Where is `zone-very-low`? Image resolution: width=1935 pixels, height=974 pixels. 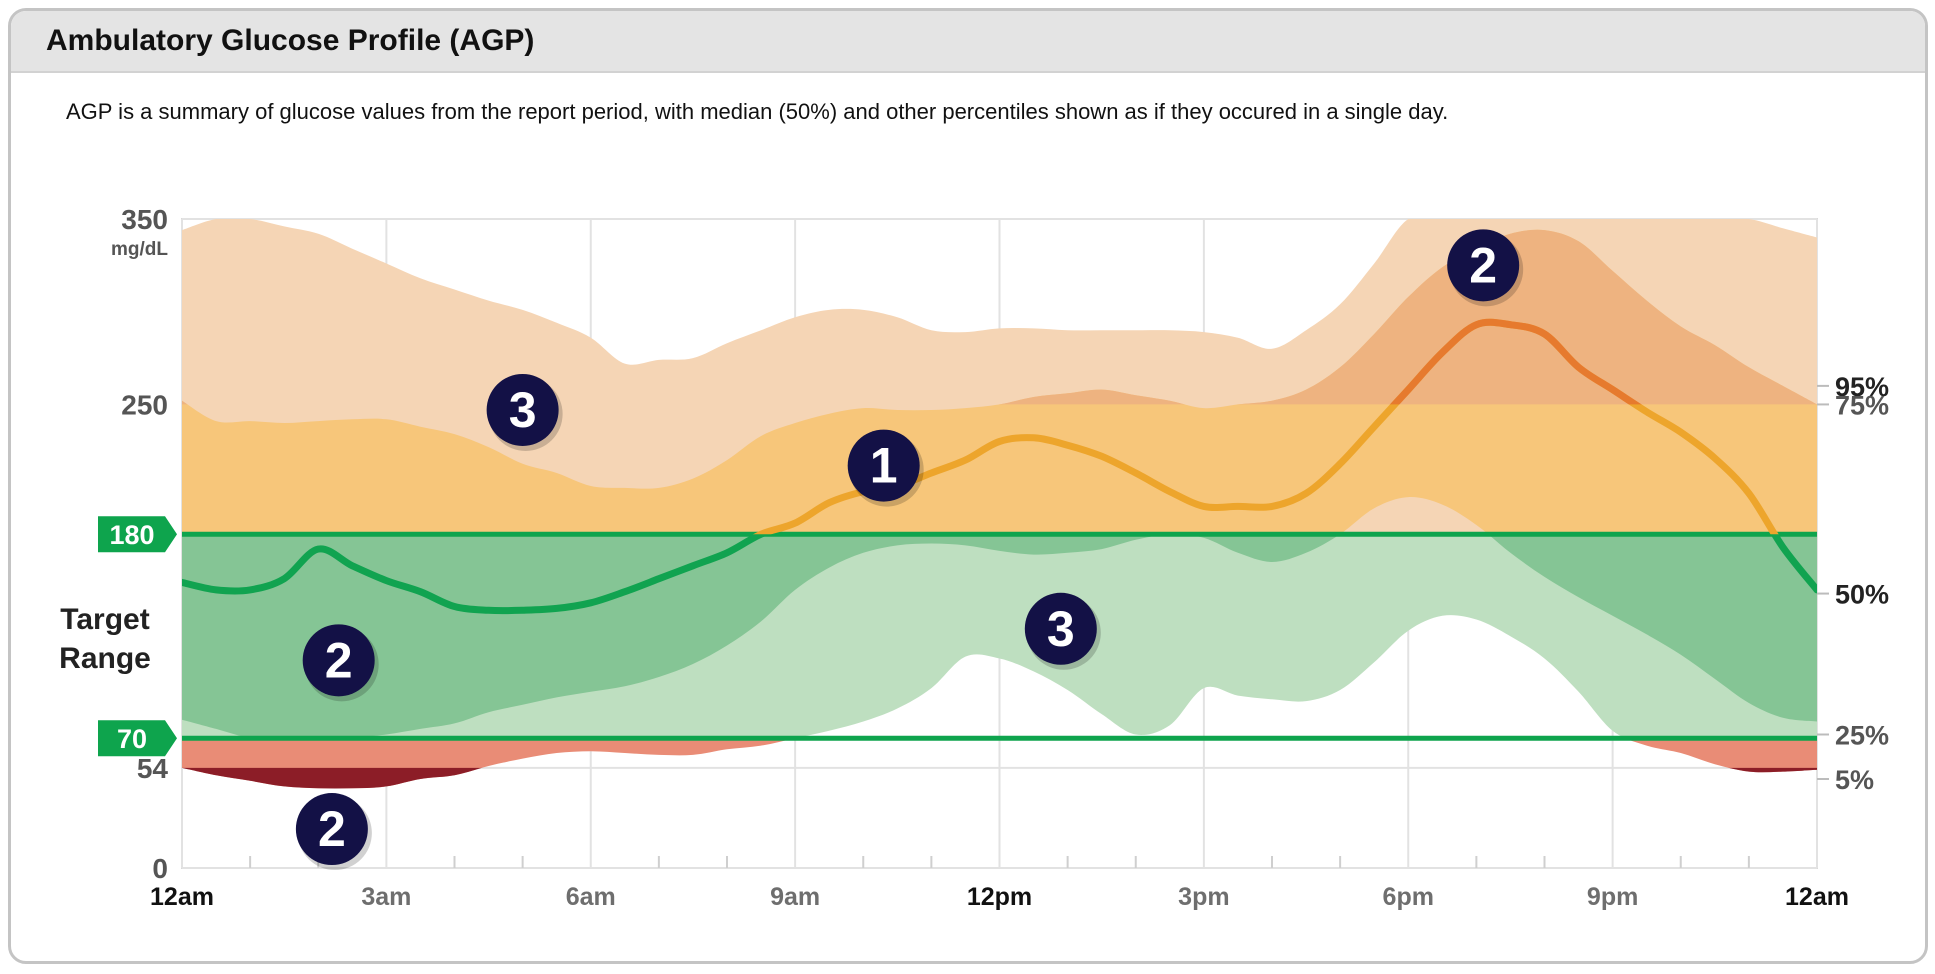 zone-very-low is located at coordinates (999, 778).